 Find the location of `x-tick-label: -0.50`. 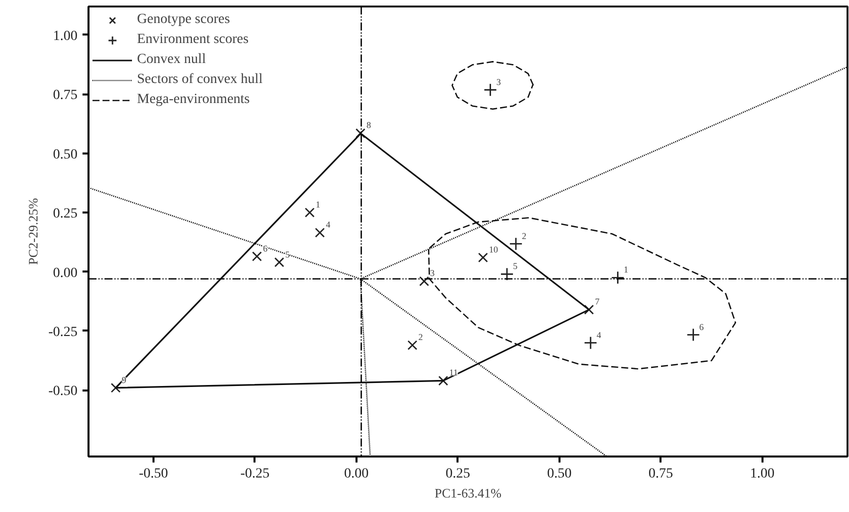

x-tick-label: -0.50 is located at coordinates (153, 474).